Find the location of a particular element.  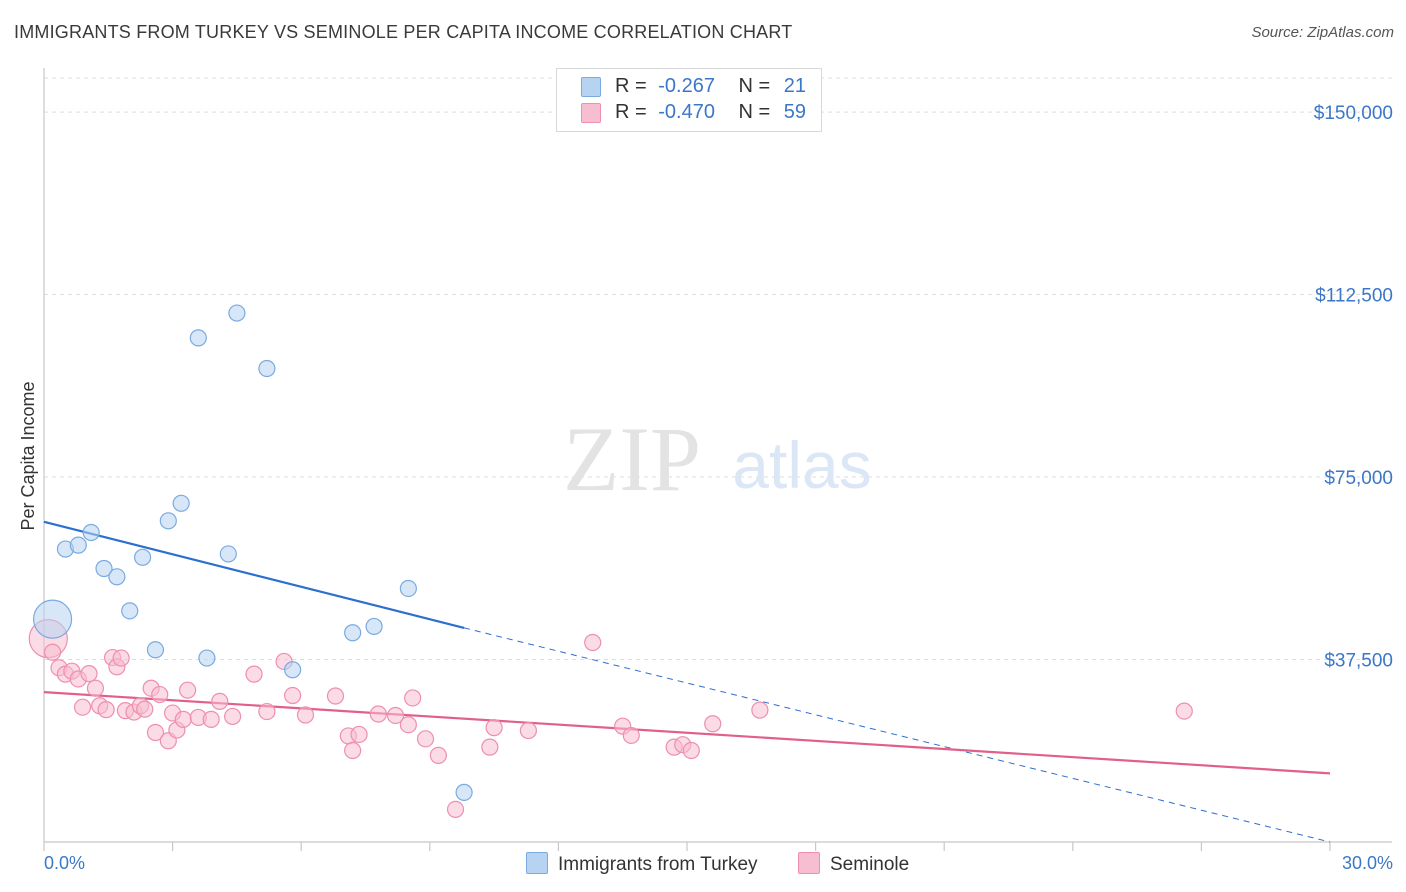

series-label-seminole: Seminole is located at coordinates (870, 864).